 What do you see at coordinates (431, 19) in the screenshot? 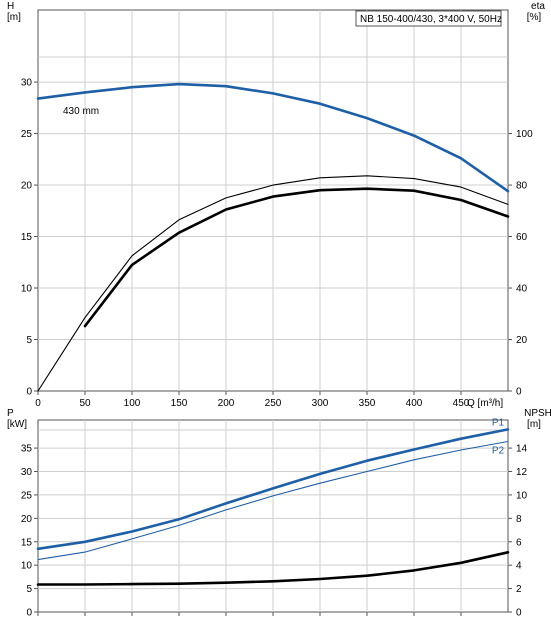
I see `chart-title: NB 150-400/430, 3*400 V, 50Hz` at bounding box center [431, 19].